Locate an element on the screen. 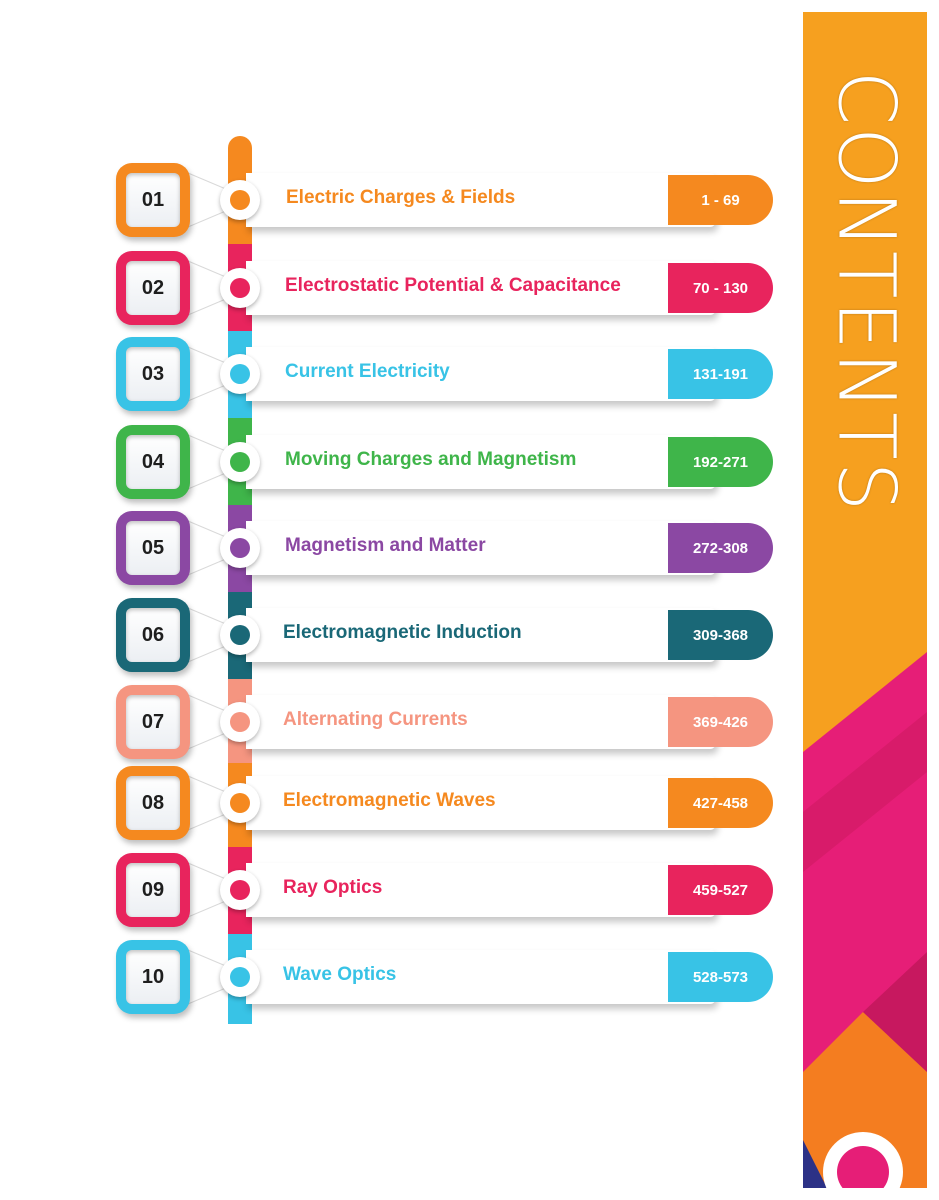 The width and height of the screenshot is (939, 1200). chapter-number: 04 is located at coordinates (153, 462).